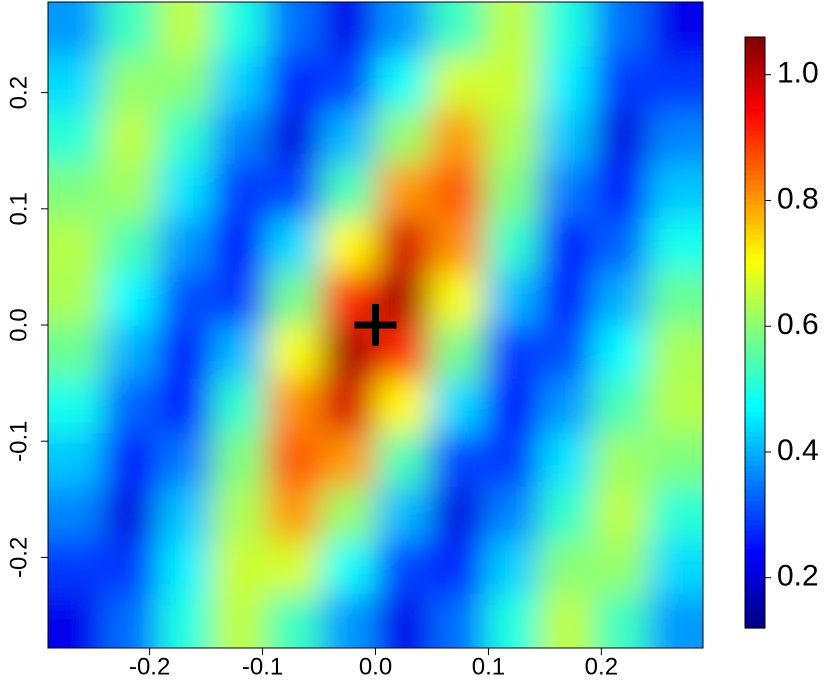 This screenshot has width=830, height=692. What do you see at coordinates (798, 576) in the screenshot?
I see `colorbar-tick-label: 0.2` at bounding box center [798, 576].